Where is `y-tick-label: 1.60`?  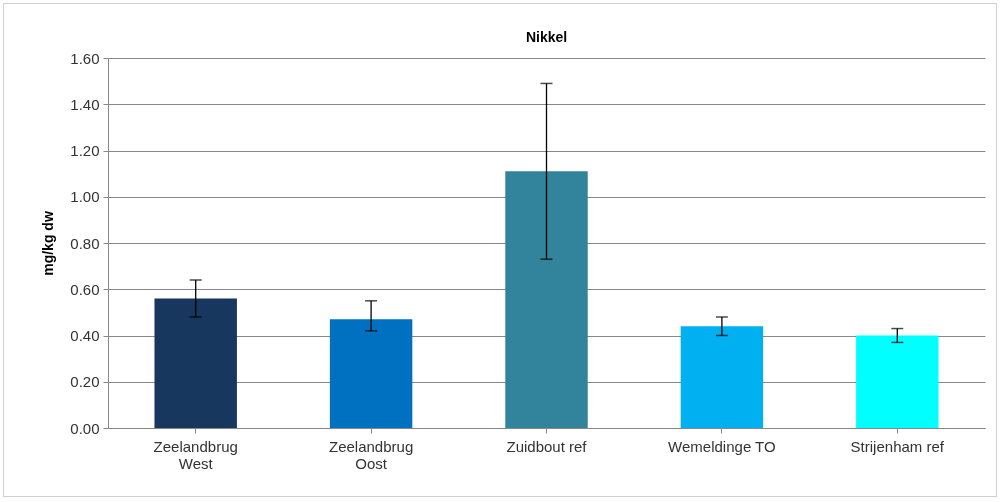
y-tick-label: 1.60 is located at coordinates (85, 58).